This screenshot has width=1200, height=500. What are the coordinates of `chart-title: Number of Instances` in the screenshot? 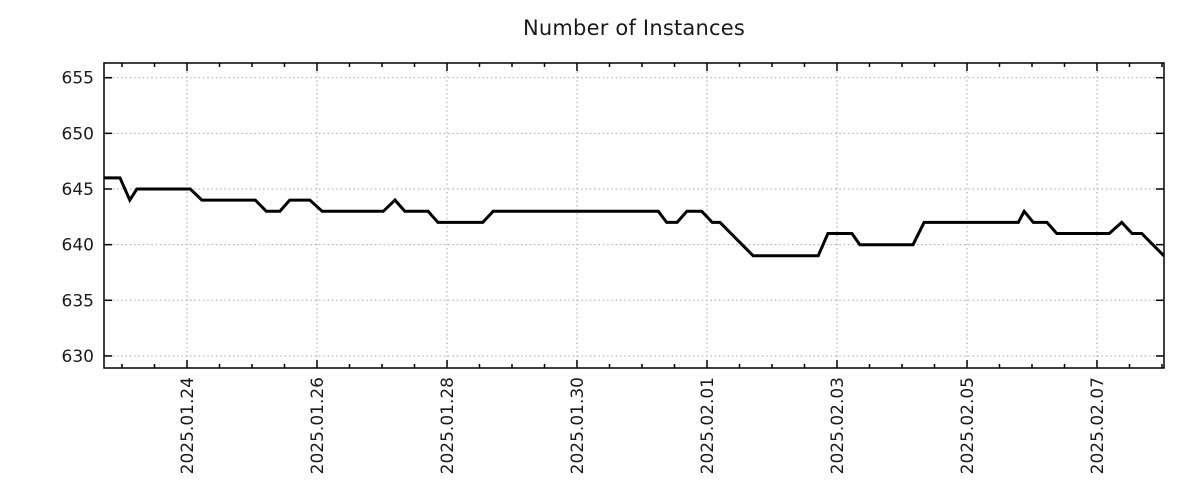 It's located at (633, 28).